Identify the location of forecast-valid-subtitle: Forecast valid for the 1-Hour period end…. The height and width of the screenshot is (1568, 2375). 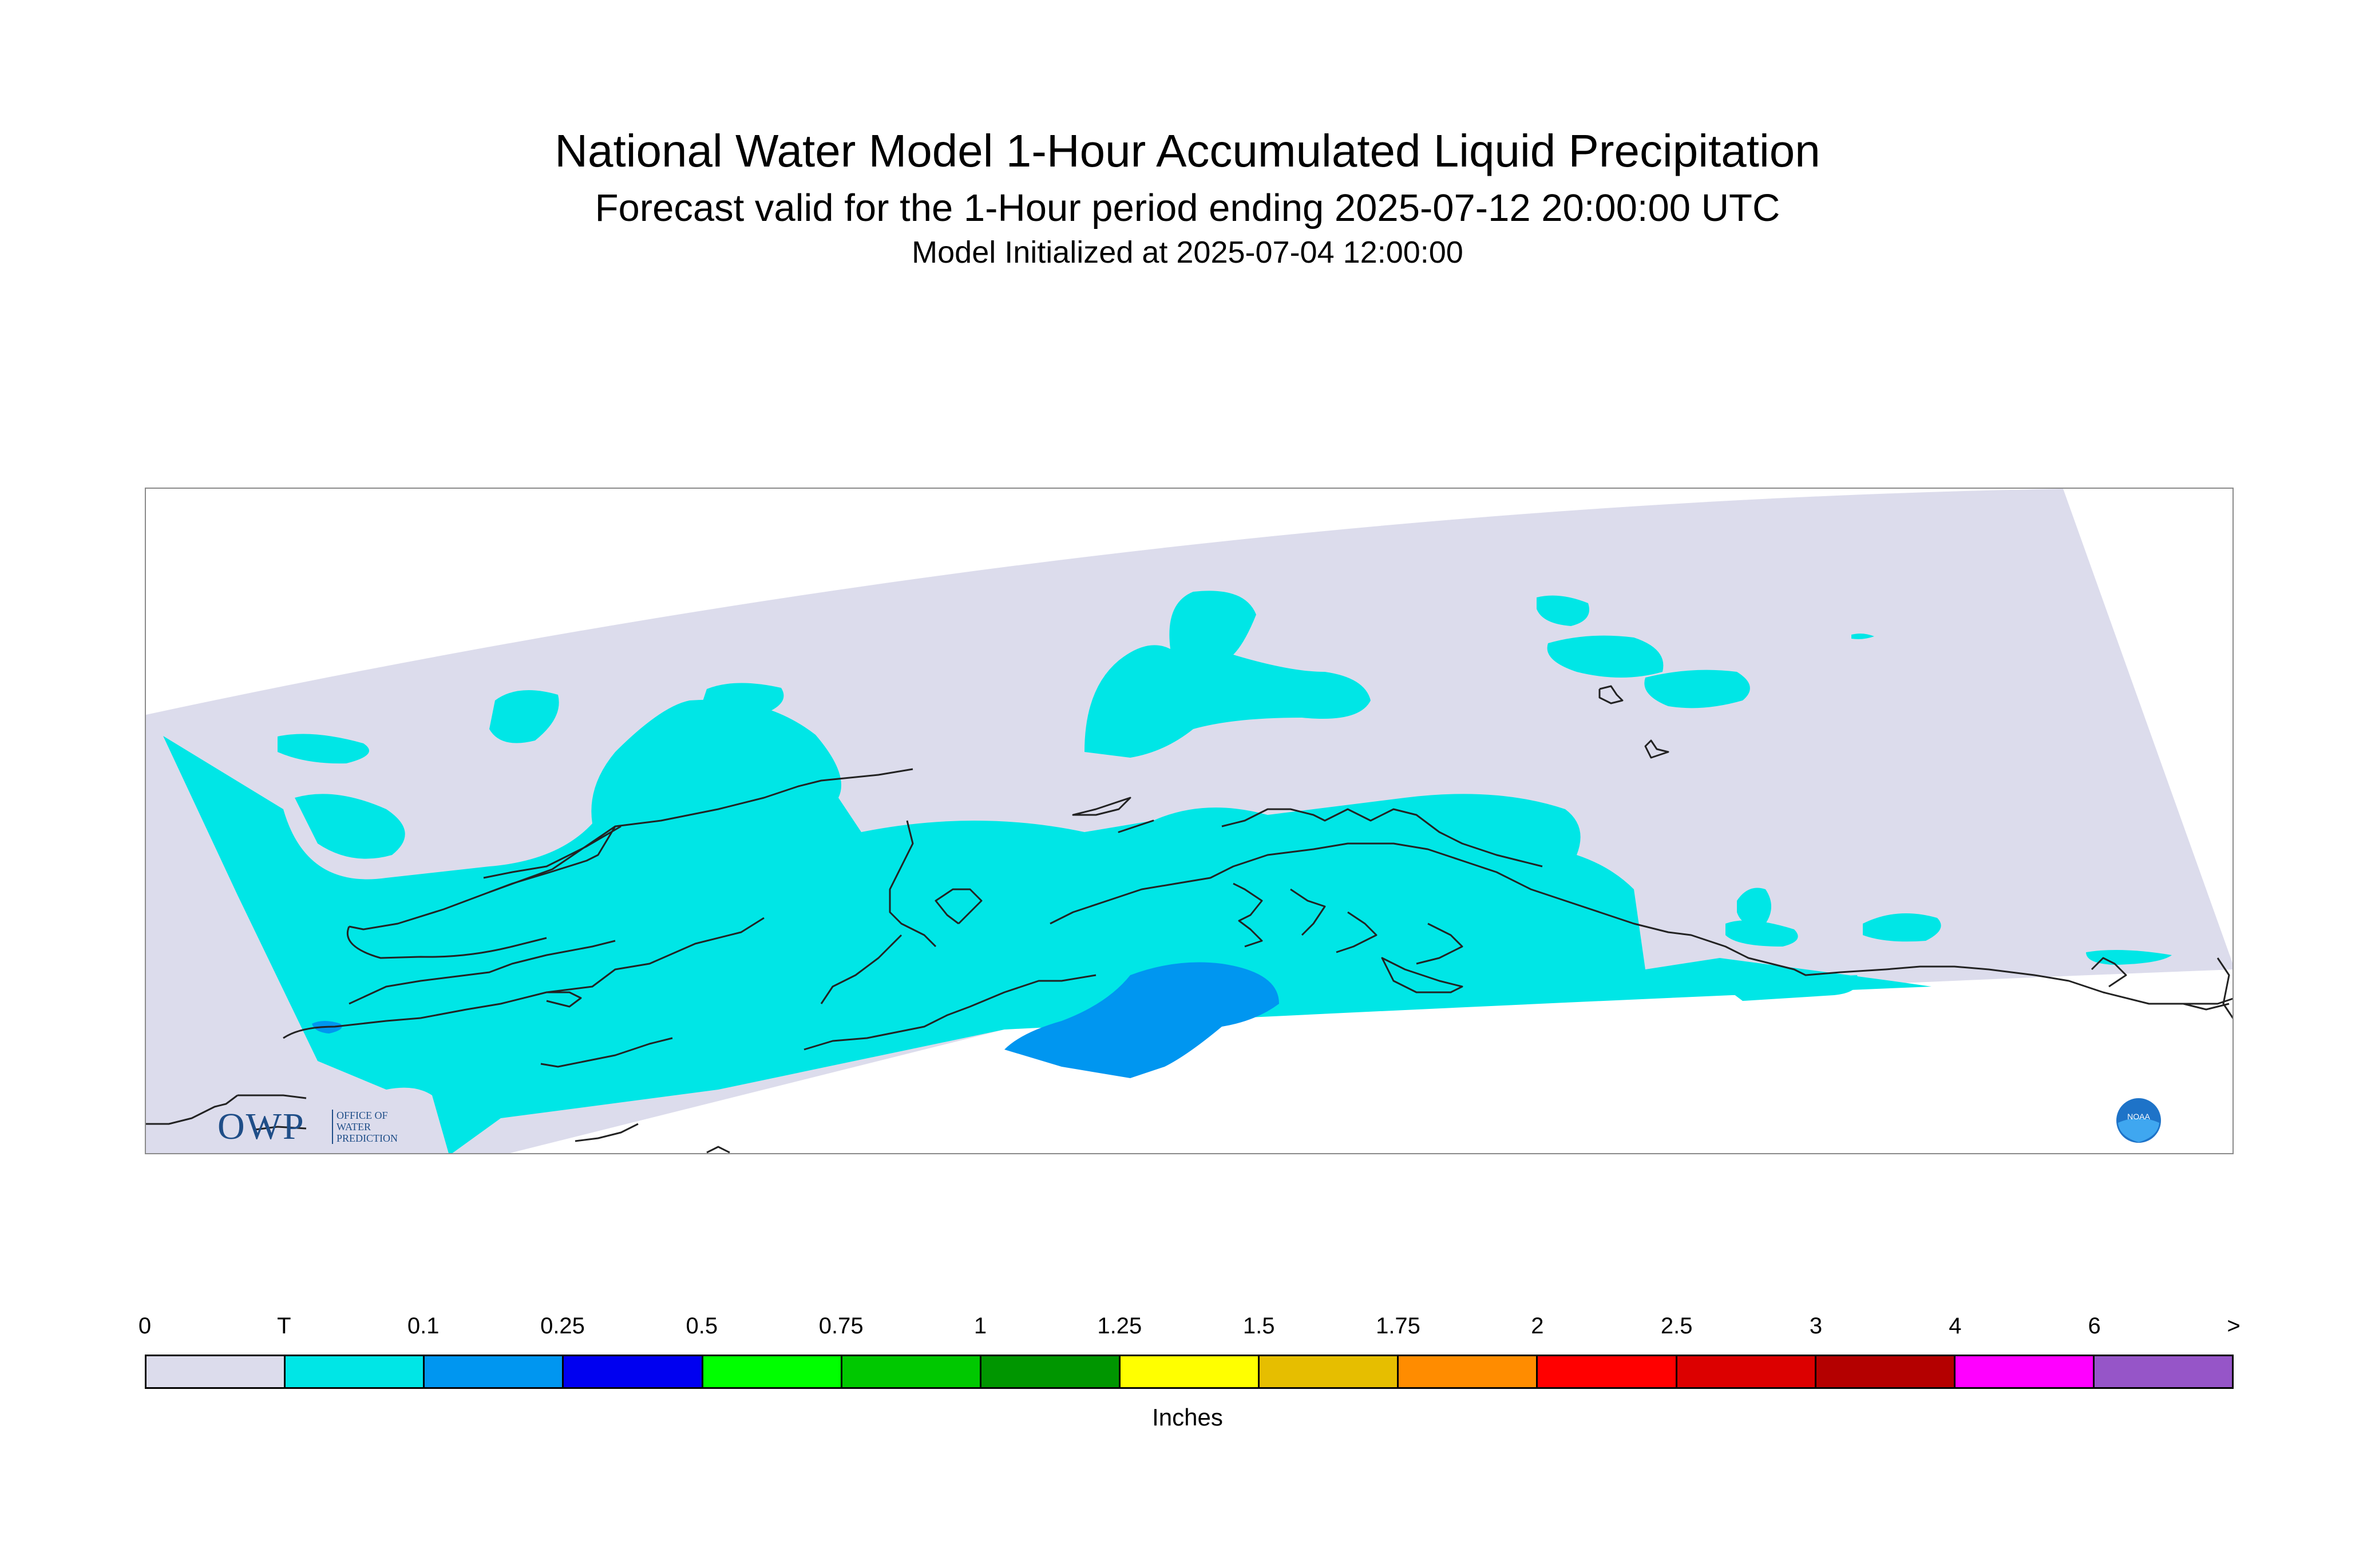
(1187, 208).